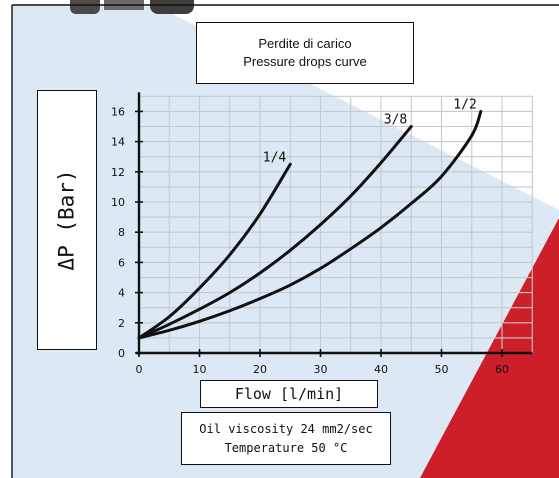 The image size is (559, 478). Describe the element at coordinates (305, 43) in the screenshot. I see `chart-title-italian: Perdite di carico` at that location.